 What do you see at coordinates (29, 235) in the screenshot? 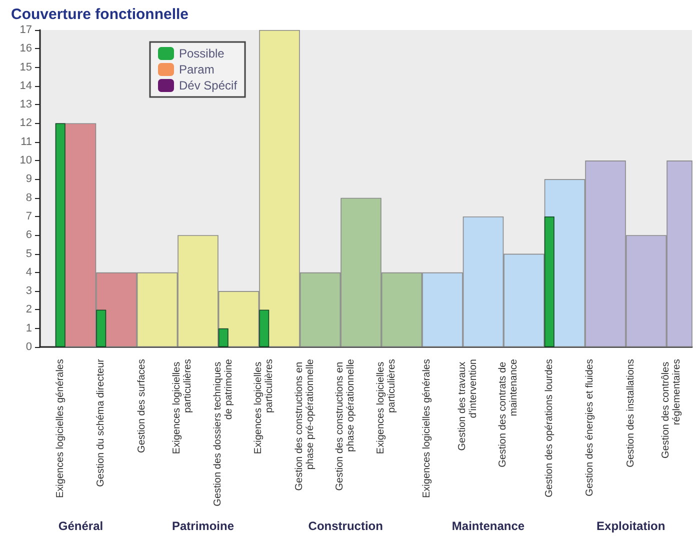
I see `y-tick-label: 6` at bounding box center [29, 235].